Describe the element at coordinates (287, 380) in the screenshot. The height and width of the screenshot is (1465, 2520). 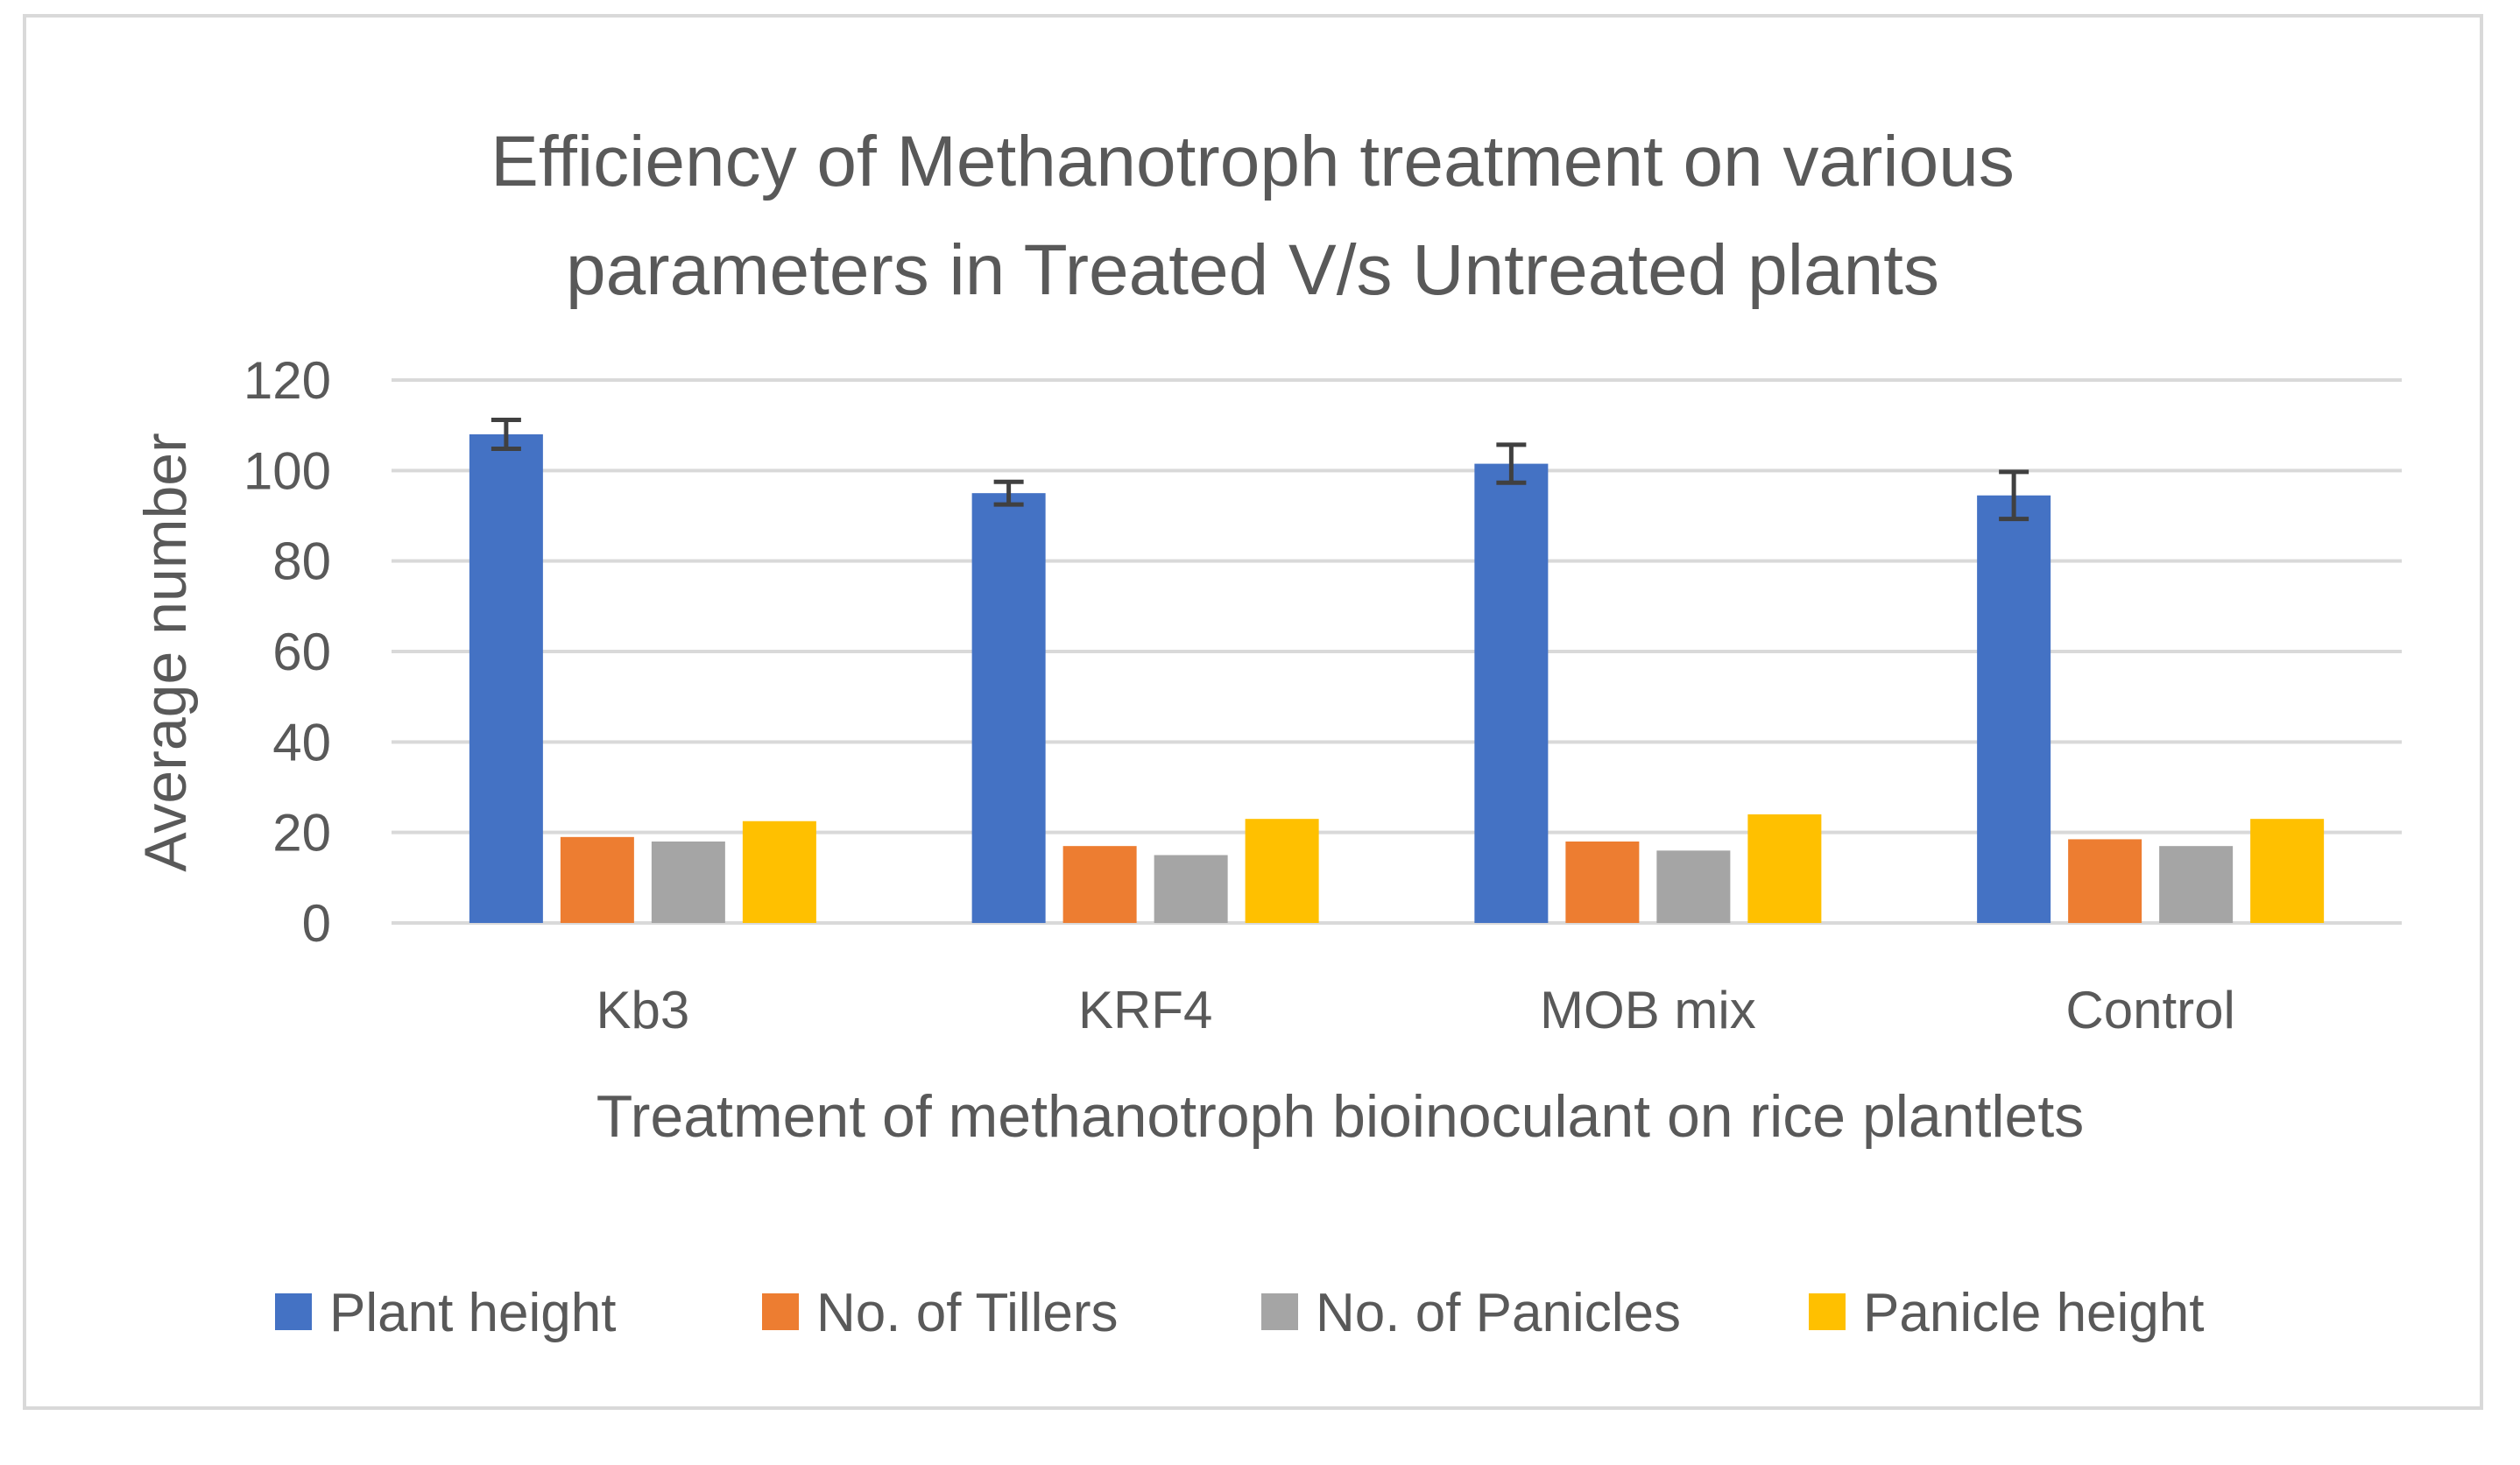
I see `y-tick-label: 120` at that location.